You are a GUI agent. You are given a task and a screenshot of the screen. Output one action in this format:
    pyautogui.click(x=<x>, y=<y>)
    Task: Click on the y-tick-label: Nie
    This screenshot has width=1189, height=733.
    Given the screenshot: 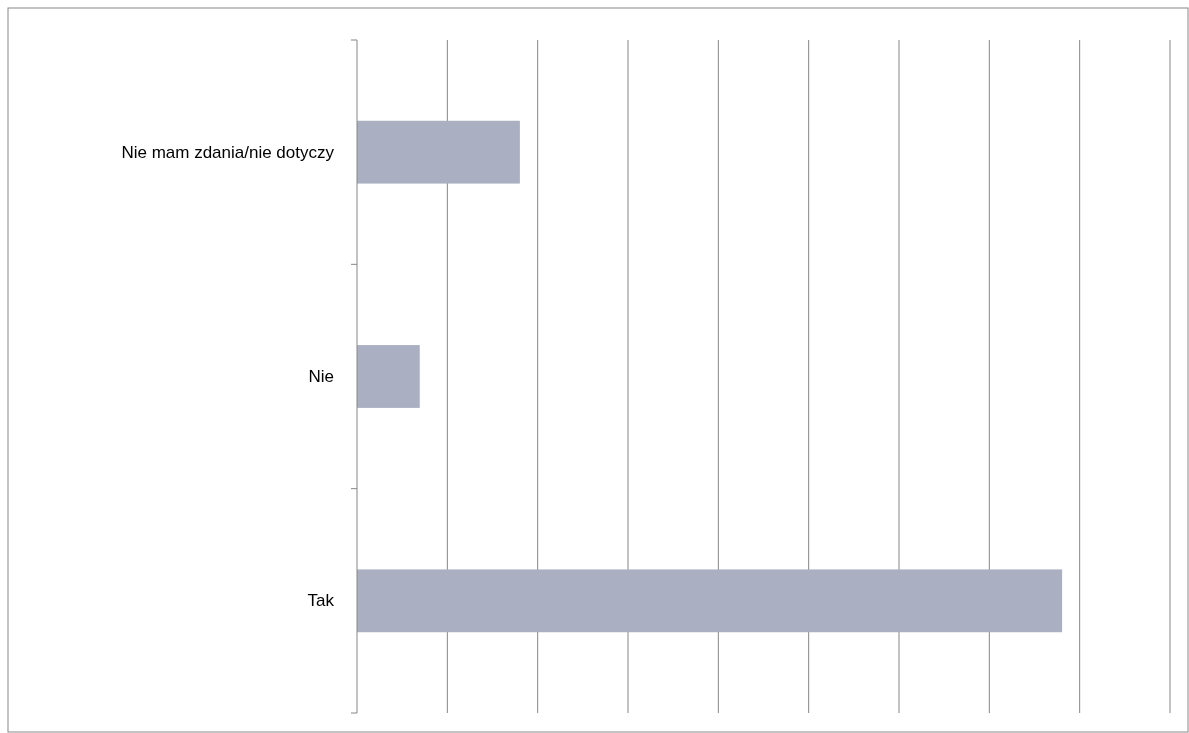 What is the action you would take?
    pyautogui.click(x=321, y=376)
    